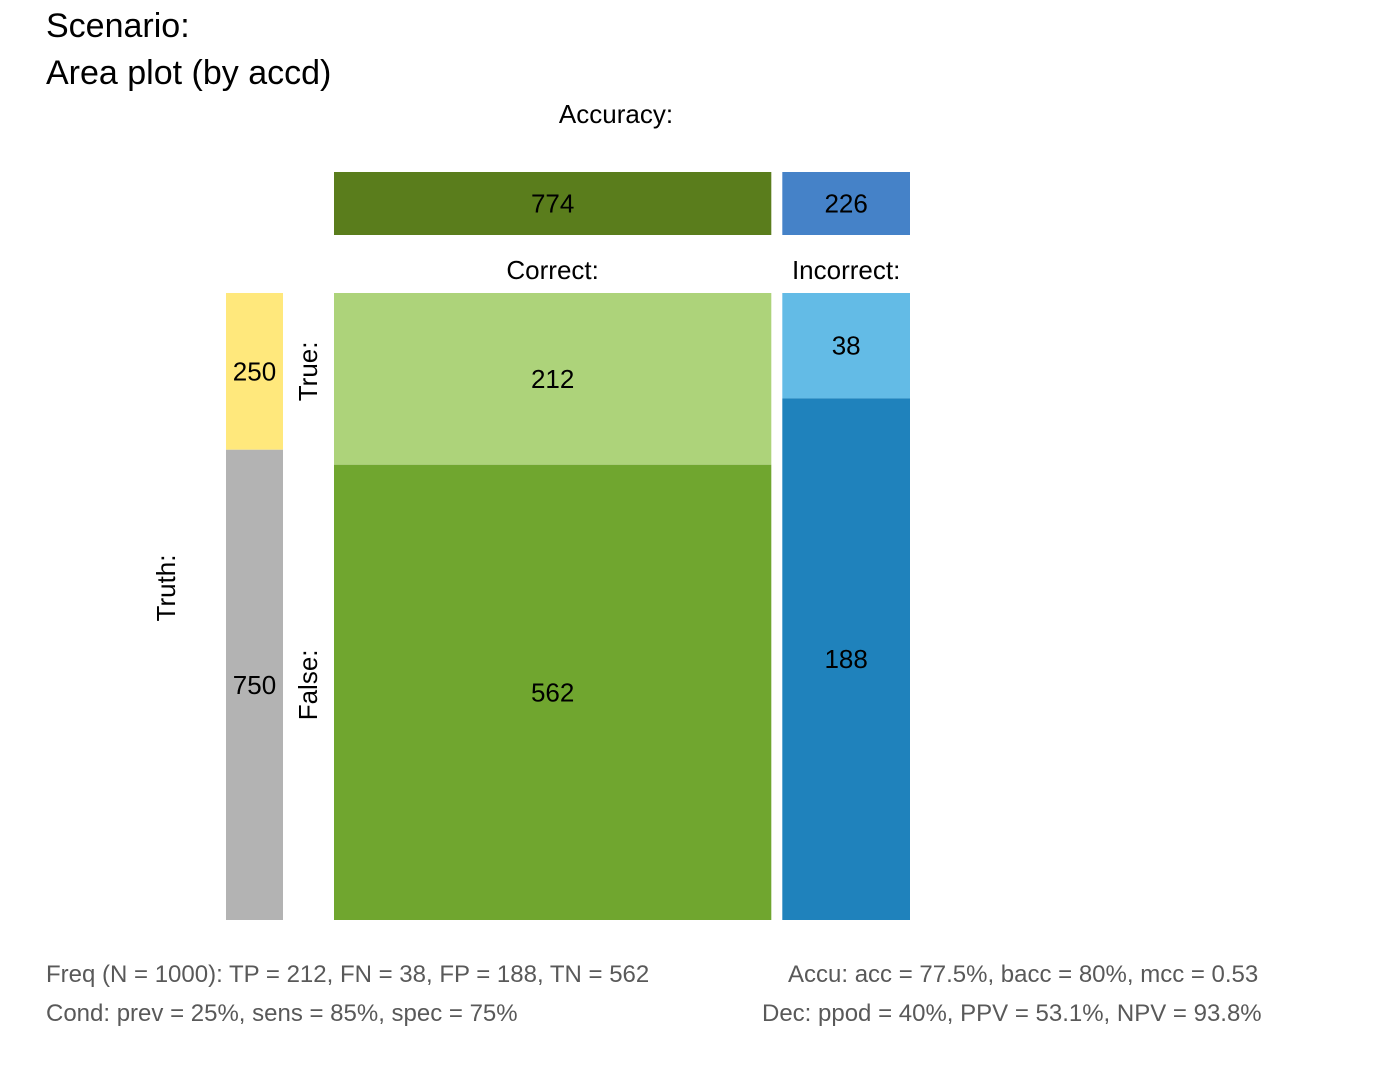 The image size is (1382, 1076). I want to click on cell-TP, so click(553, 379).